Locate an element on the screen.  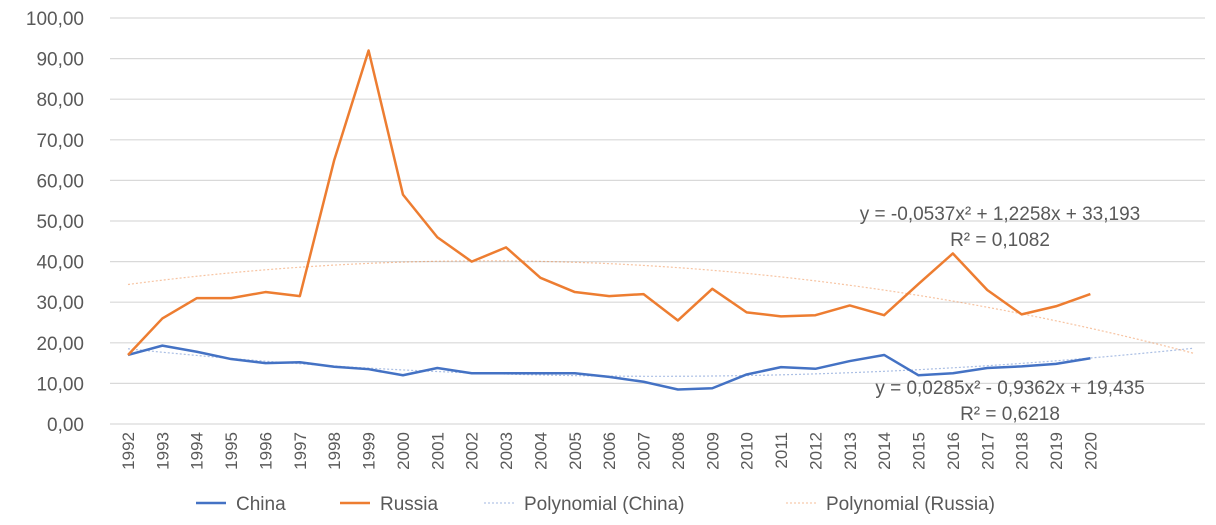
y-tick-label: 80,00 is located at coordinates (60, 100).